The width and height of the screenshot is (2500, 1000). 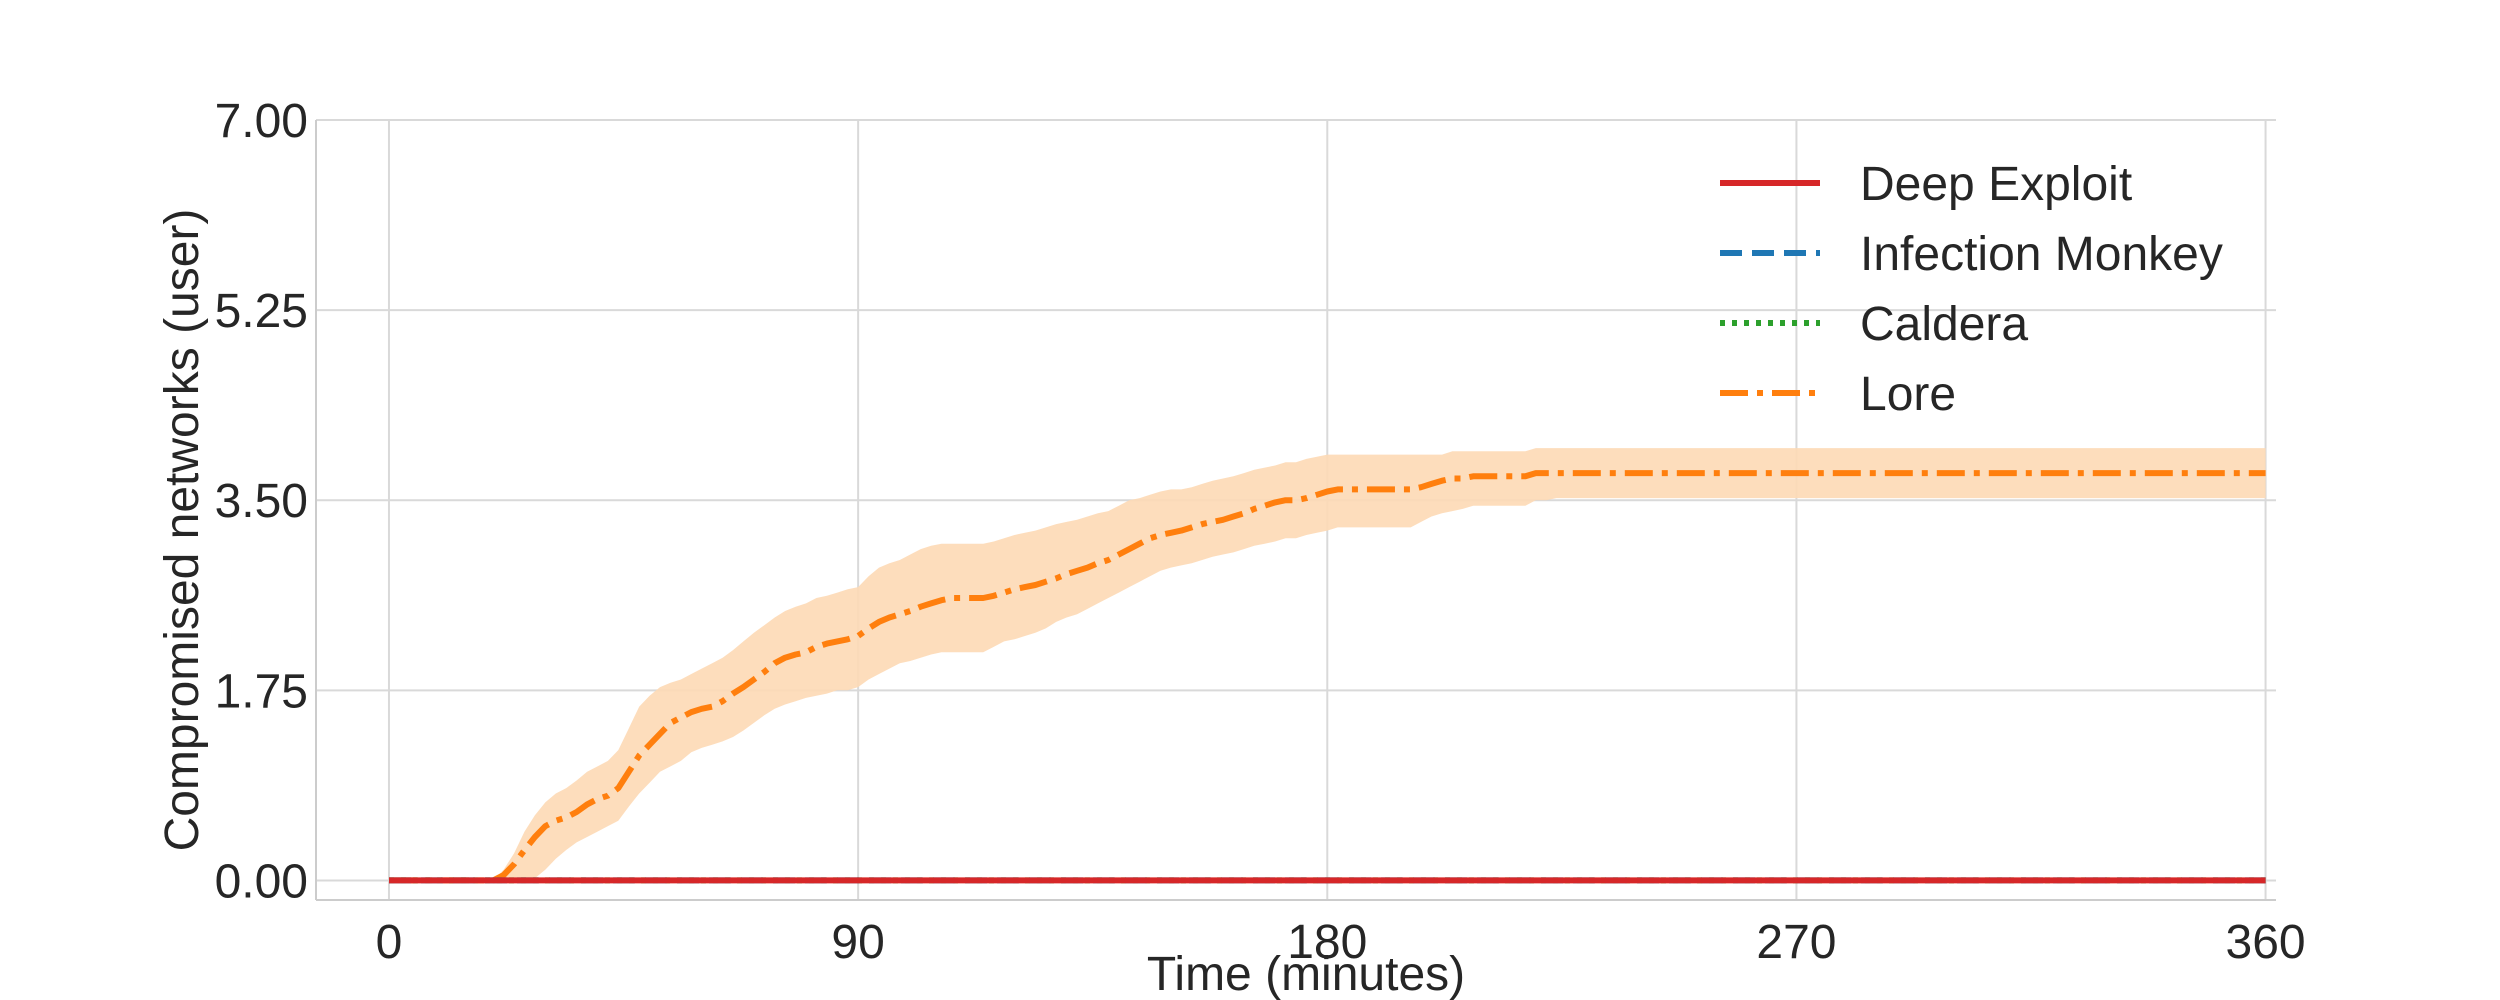 What do you see at coordinates (1306, 974) in the screenshot?
I see `x-axis-label: Time (minutes)` at bounding box center [1306, 974].